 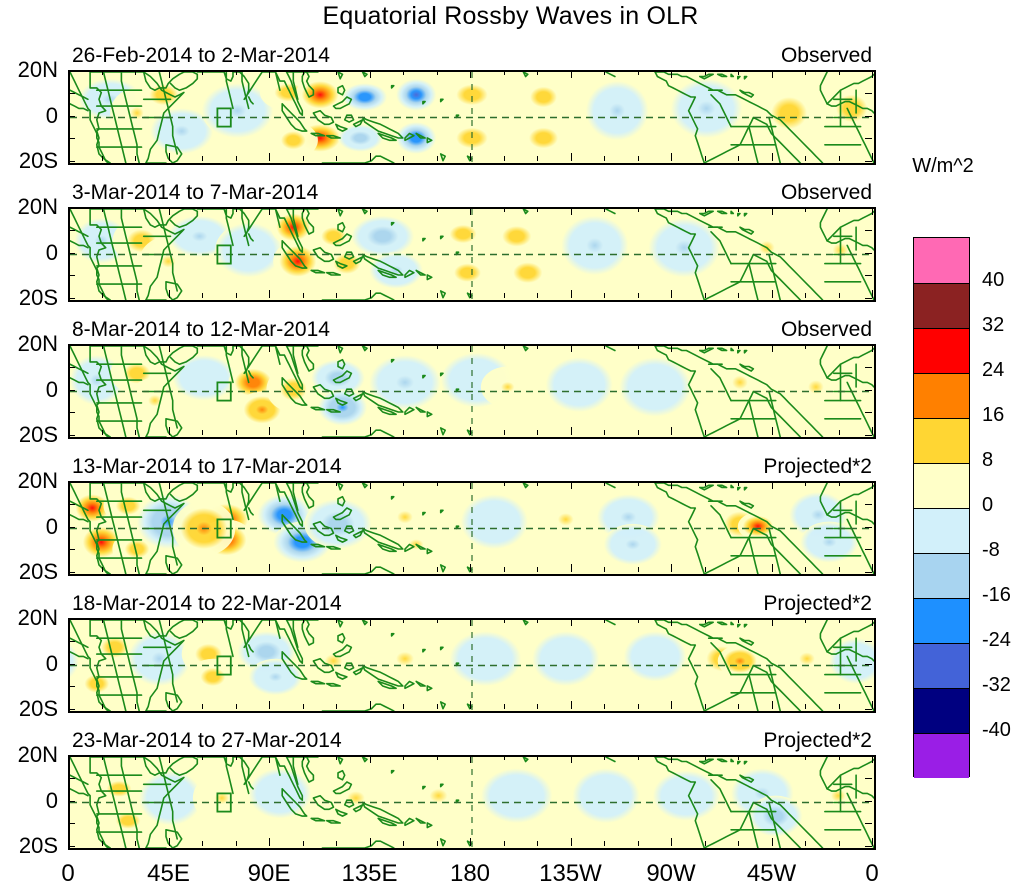 I want to click on colorbar-tick-label: 32, so click(x=993, y=325).